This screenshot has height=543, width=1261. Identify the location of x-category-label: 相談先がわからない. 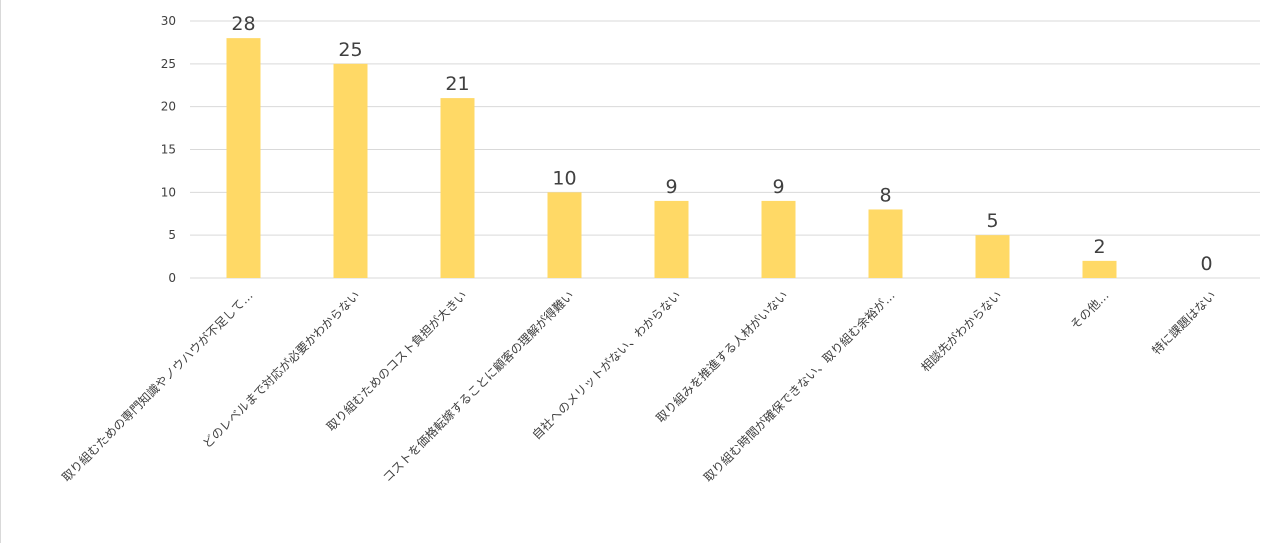
(961, 331).